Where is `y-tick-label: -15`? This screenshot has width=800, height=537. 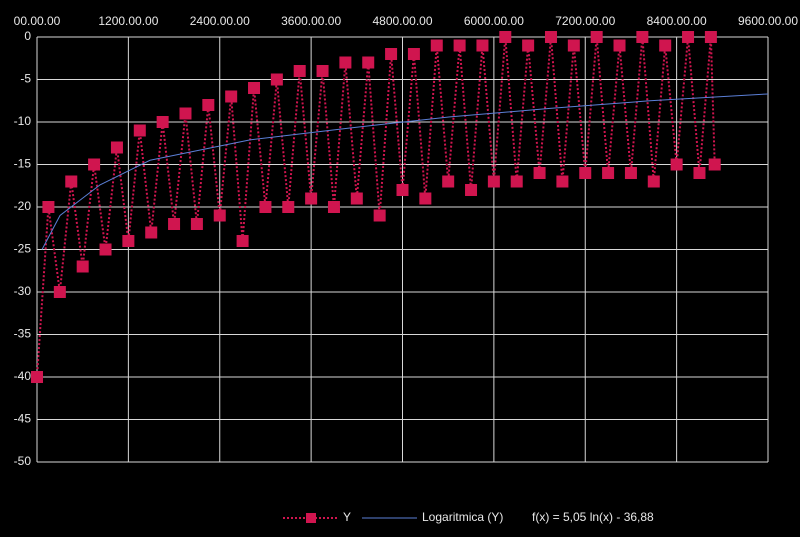 y-tick-label: -15 is located at coordinates (23, 164).